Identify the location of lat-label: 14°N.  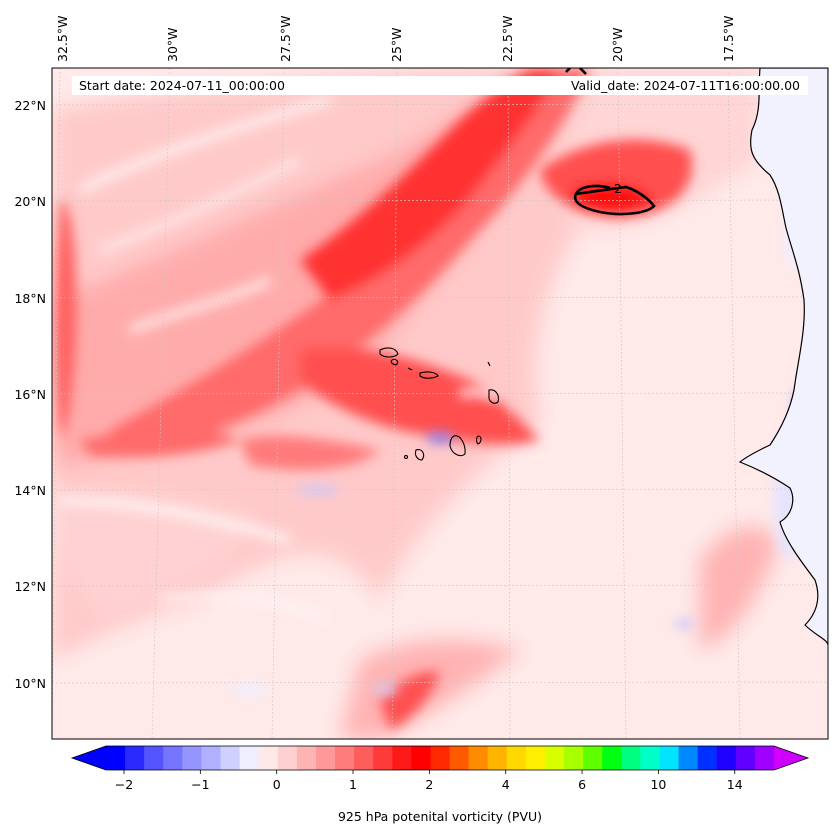
(30, 490).